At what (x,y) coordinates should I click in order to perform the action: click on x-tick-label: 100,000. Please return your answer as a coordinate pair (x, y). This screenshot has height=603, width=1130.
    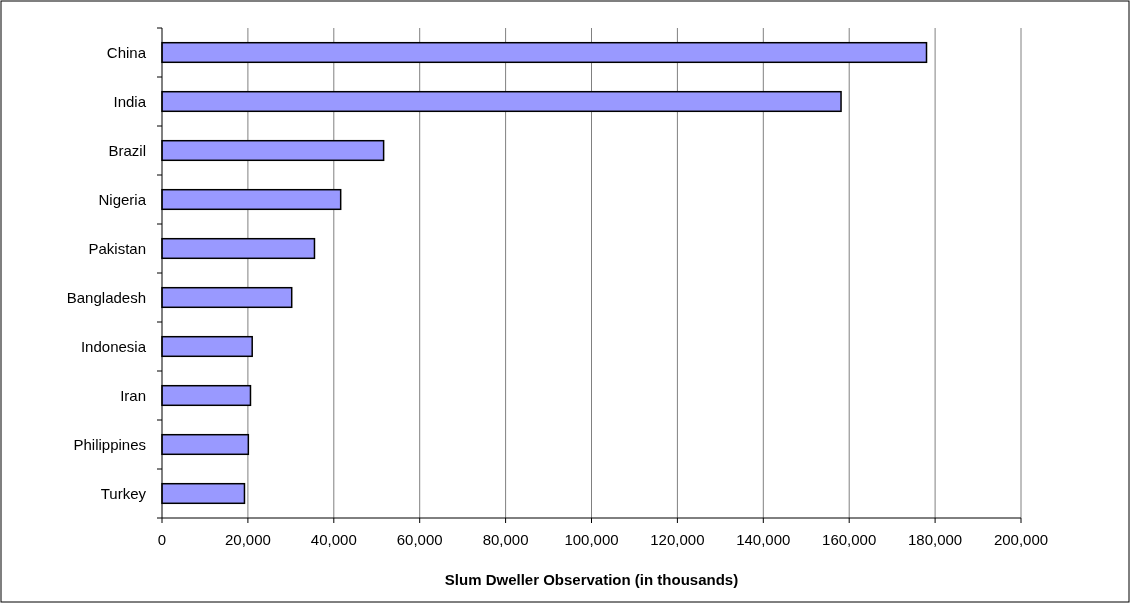
    Looking at the image, I should click on (591, 539).